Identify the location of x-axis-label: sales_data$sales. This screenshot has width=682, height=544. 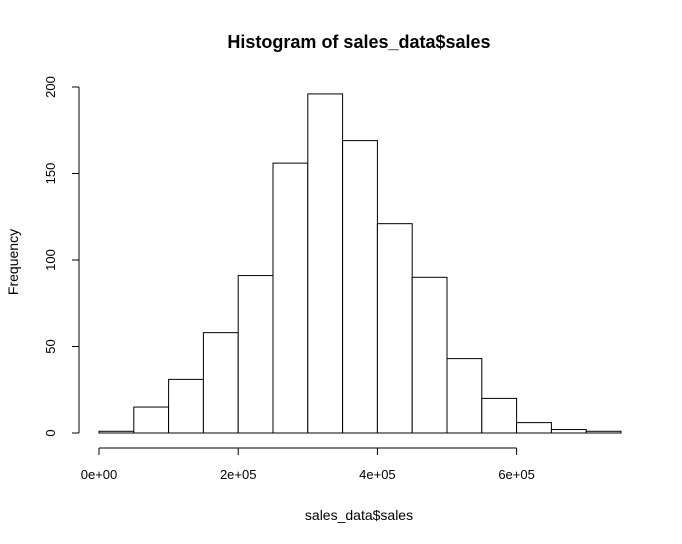
(359, 515).